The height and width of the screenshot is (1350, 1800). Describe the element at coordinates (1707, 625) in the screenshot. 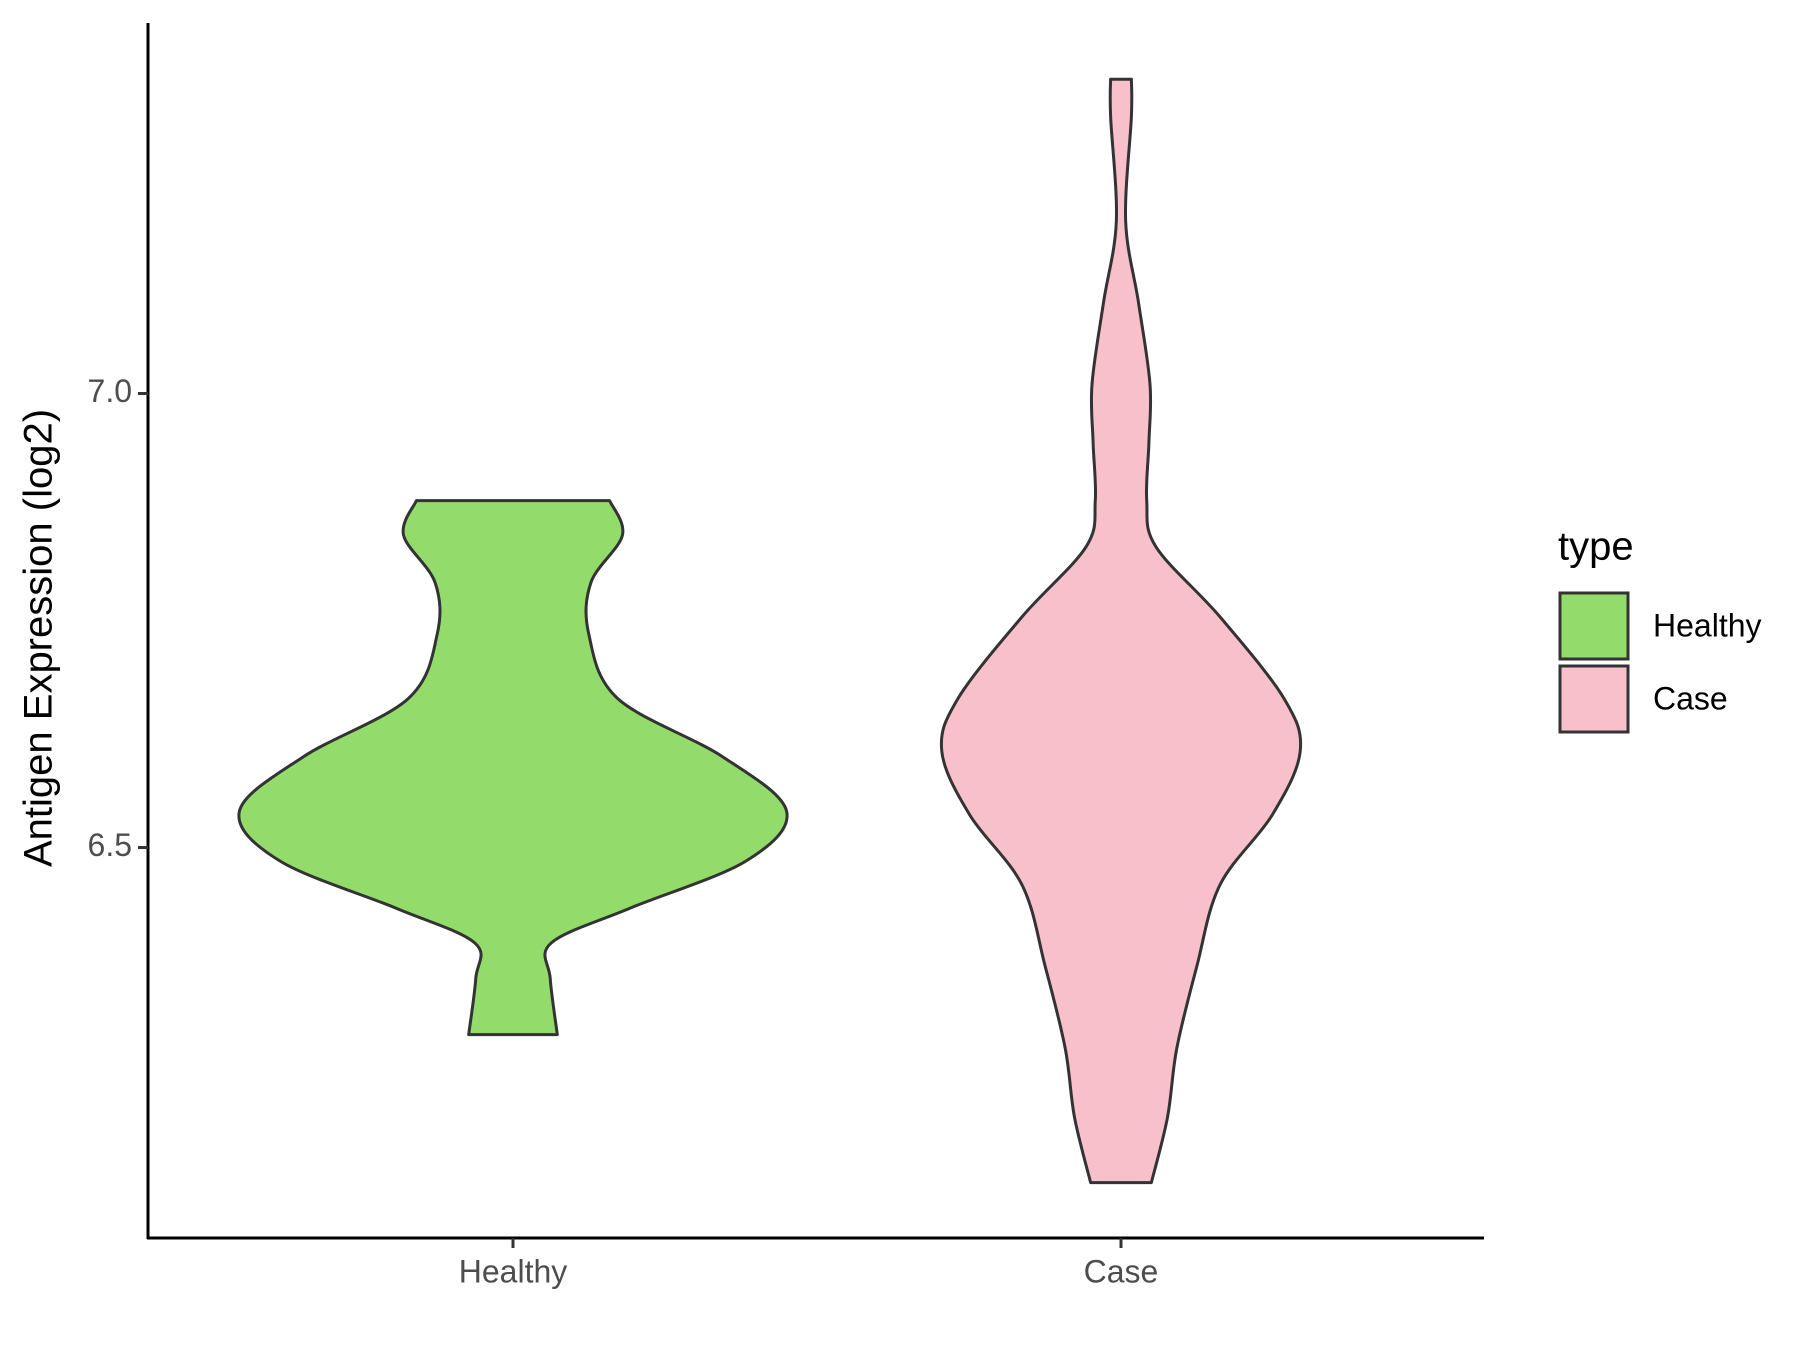

I see `legend-label: Healthy` at that location.